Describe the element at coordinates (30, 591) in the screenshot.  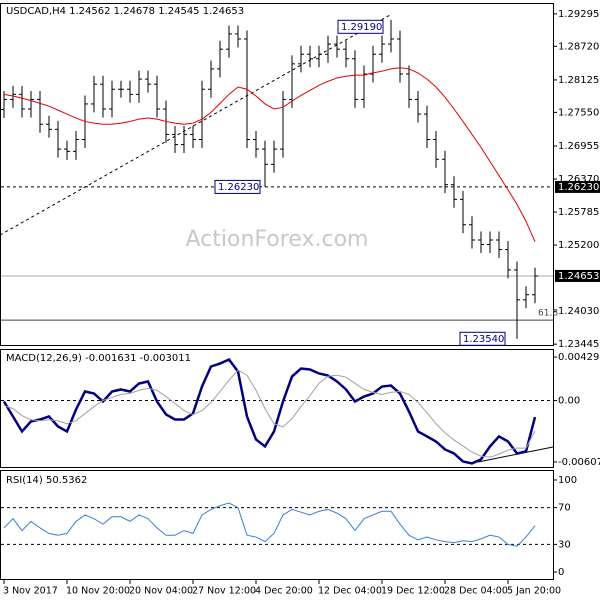
I see `x-tick-label: 3 Nov 2017` at that location.